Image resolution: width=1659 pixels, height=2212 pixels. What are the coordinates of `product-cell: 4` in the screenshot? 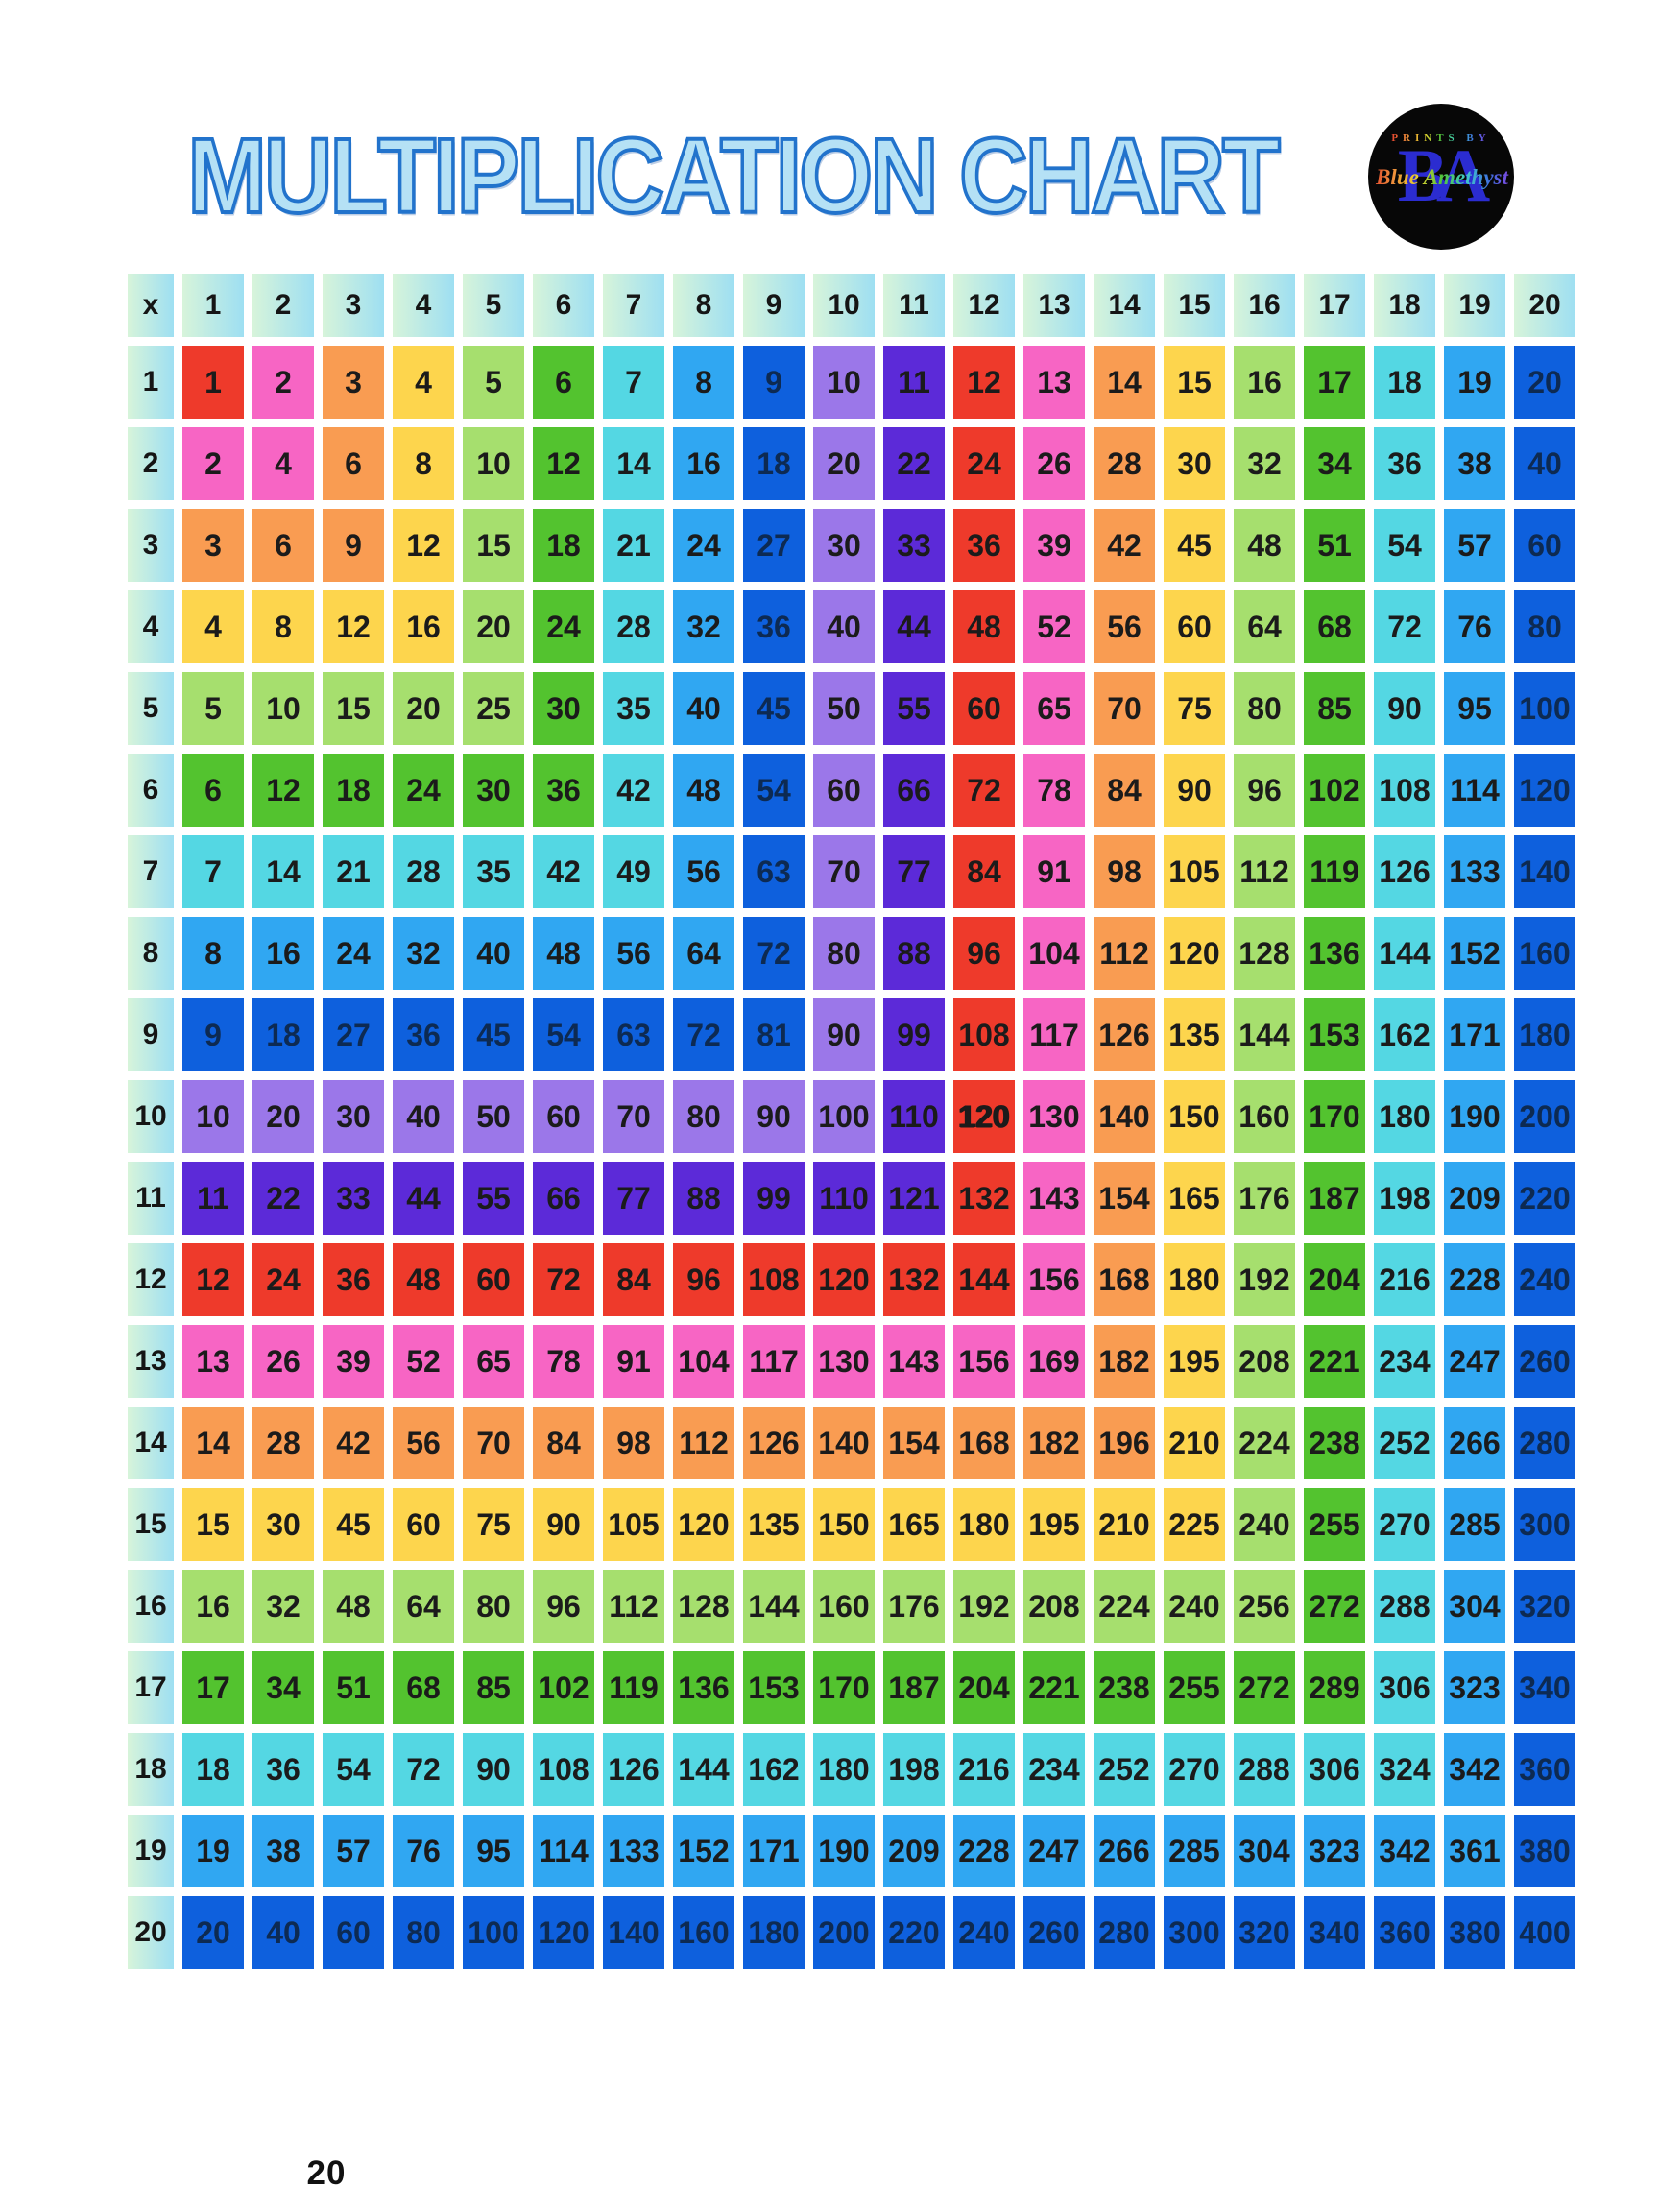 It's located at (283, 463).